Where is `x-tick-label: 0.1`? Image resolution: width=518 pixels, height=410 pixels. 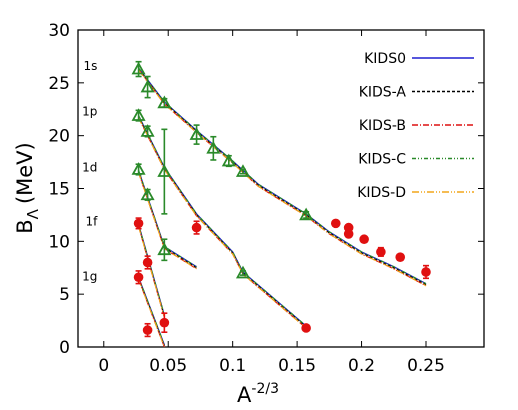
x-tick-label: 0.1 is located at coordinates (232, 366).